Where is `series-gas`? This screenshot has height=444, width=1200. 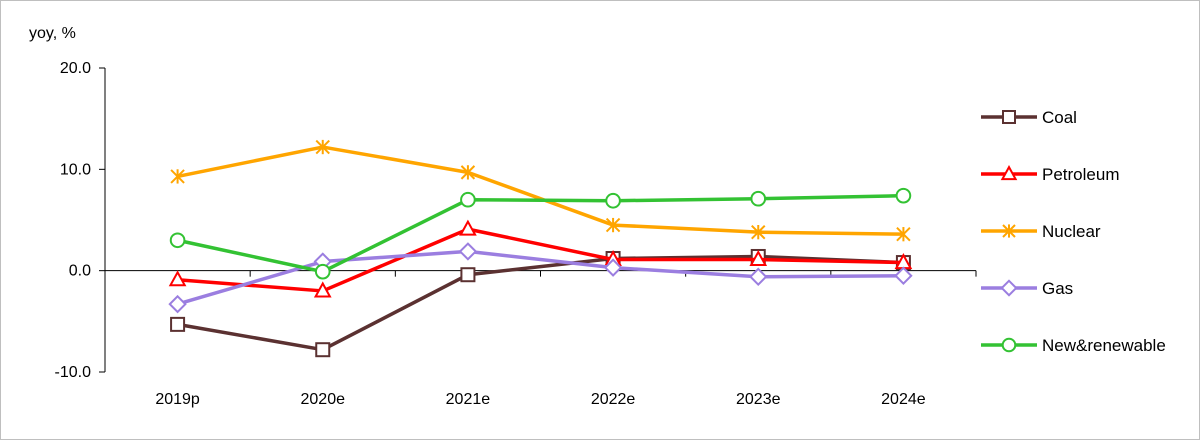 series-gas is located at coordinates (540, 278).